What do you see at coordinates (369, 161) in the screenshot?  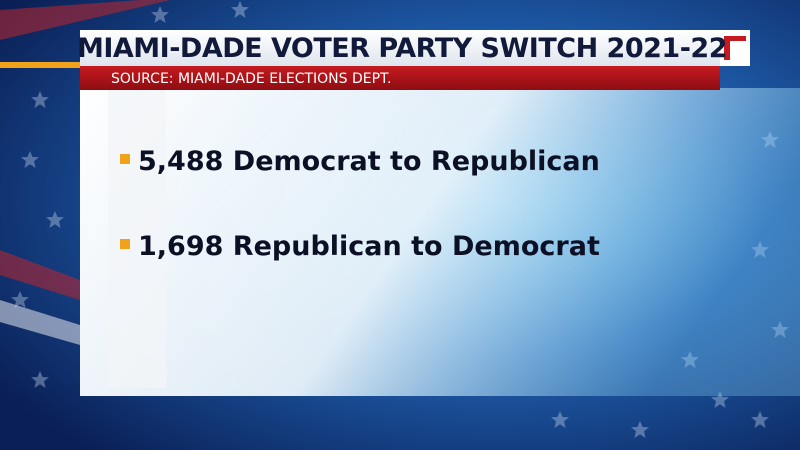 I see `item-text: 5,488 Democrat to Republican` at bounding box center [369, 161].